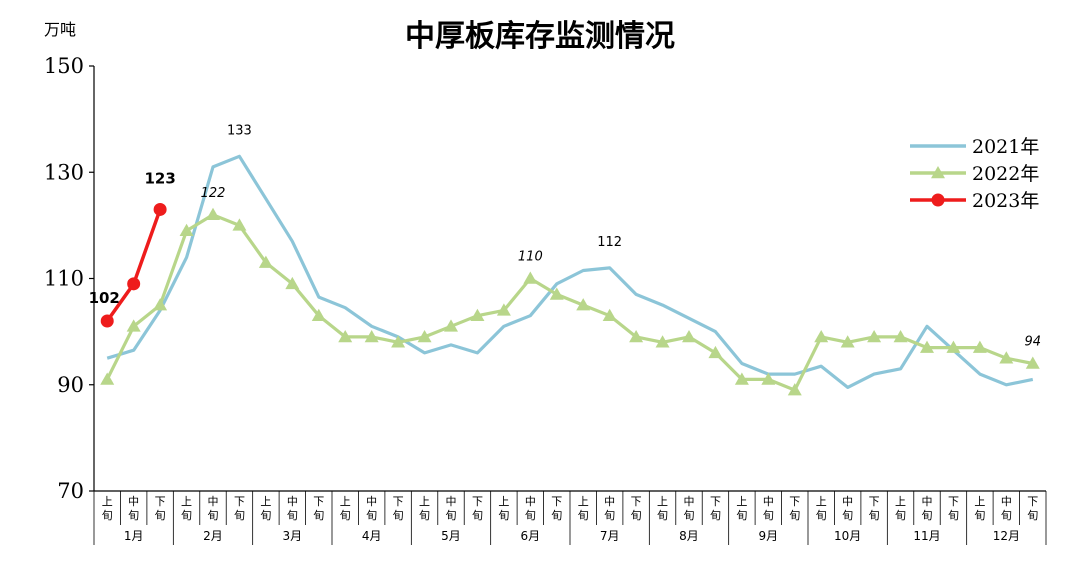  Describe the element at coordinates (540, 36) in the screenshot. I see `chart-title: 中厚板库存监测情况` at that location.